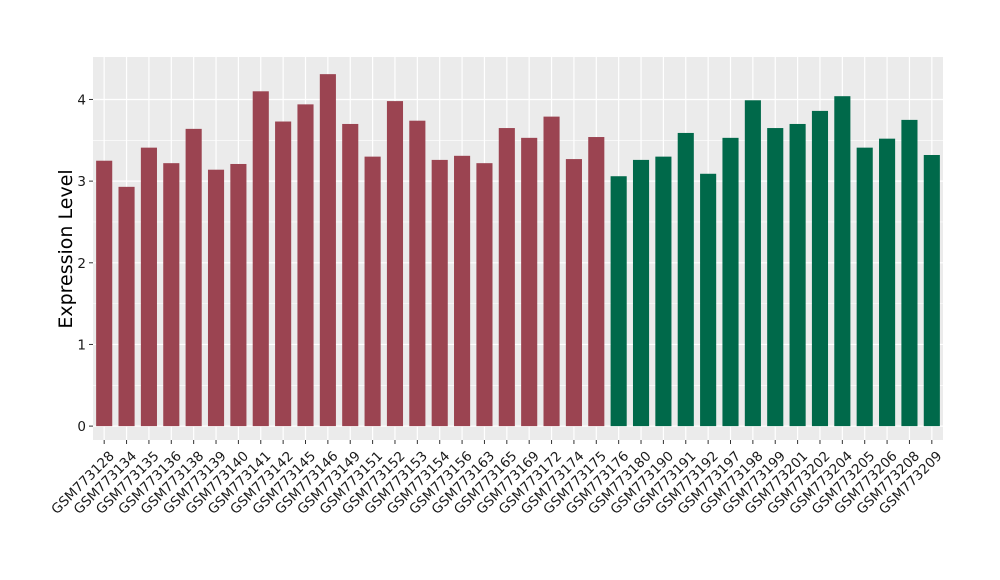 The width and height of the screenshot is (1000, 580). Describe the element at coordinates (842, 261) in the screenshot. I see `bar-GSM773204` at that location.